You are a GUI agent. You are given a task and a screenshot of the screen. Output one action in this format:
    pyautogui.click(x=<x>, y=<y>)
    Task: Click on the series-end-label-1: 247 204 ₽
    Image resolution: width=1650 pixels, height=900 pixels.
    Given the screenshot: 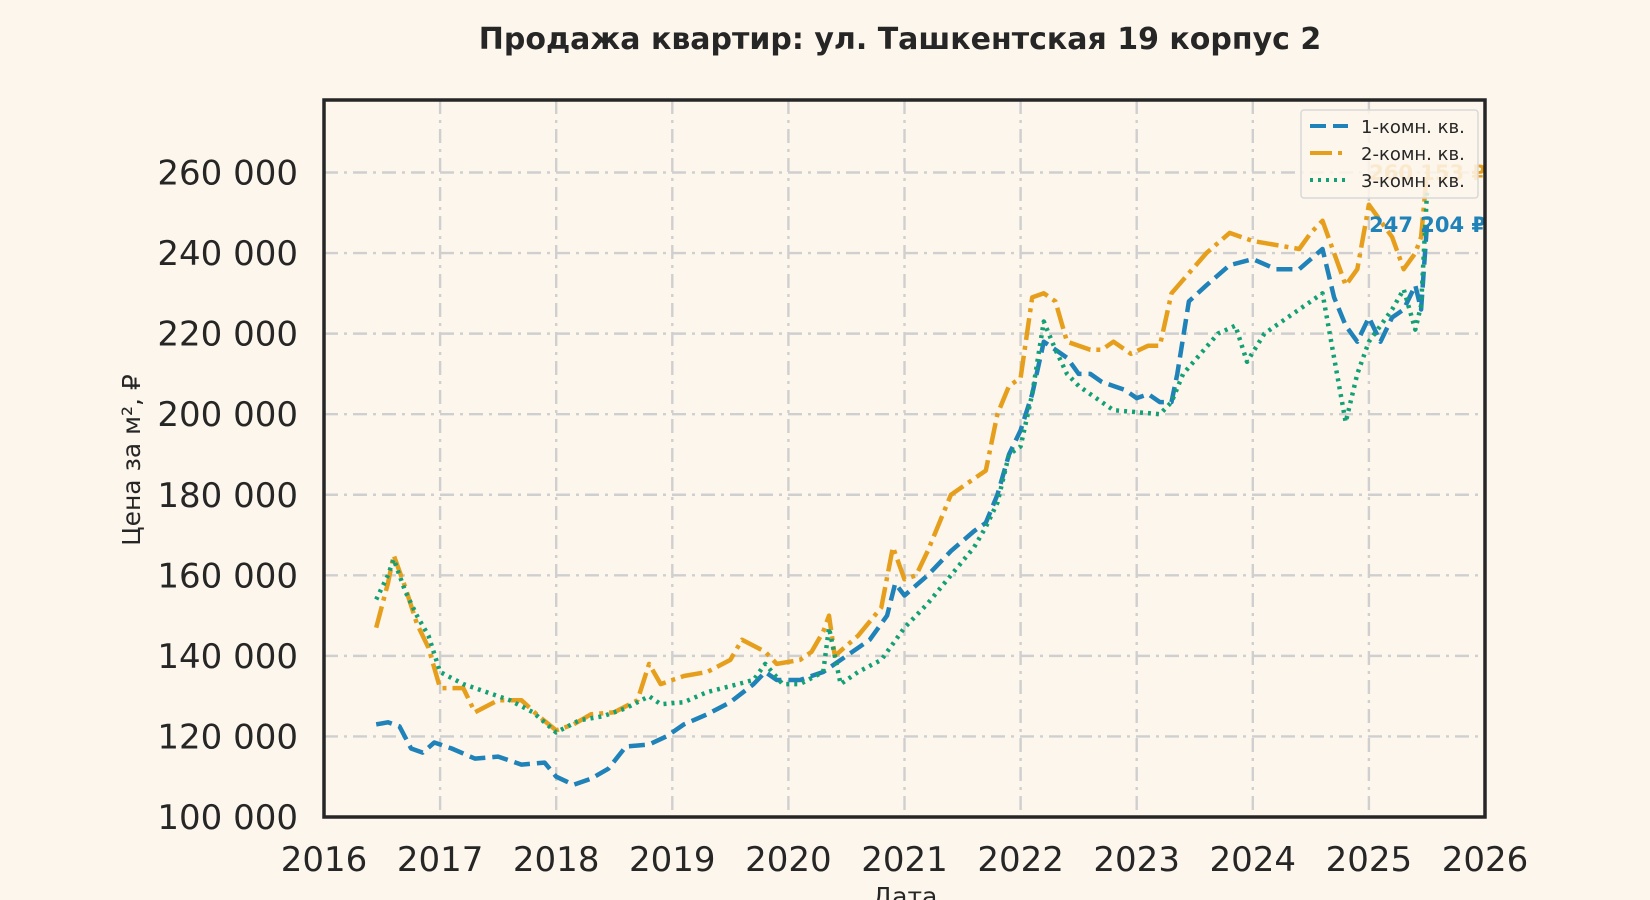 What is the action you would take?
    pyautogui.click(x=1427, y=225)
    